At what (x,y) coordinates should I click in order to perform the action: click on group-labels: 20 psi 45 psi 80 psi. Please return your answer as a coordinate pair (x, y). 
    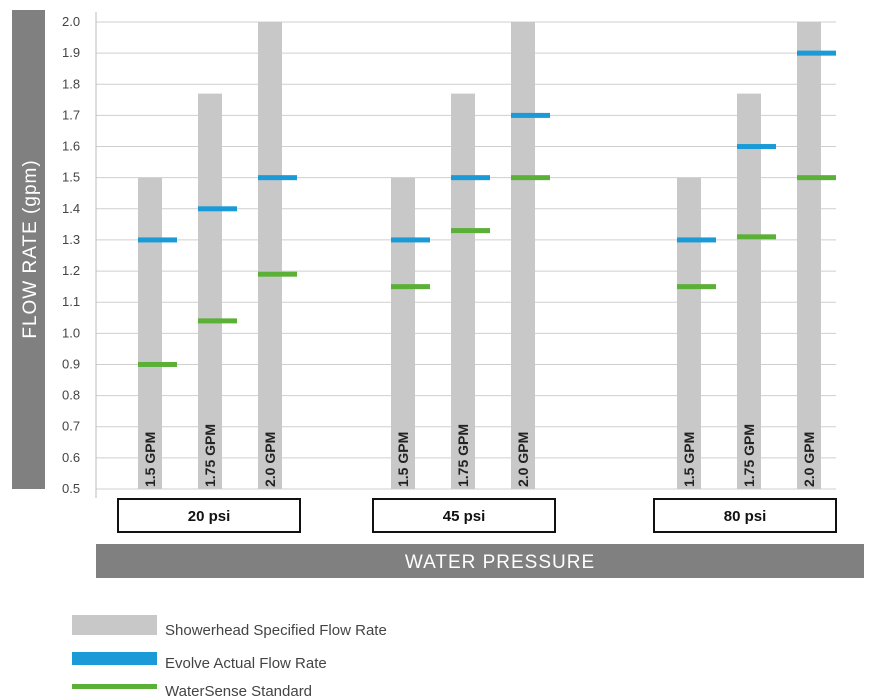
    Looking at the image, I should click on (477, 515).